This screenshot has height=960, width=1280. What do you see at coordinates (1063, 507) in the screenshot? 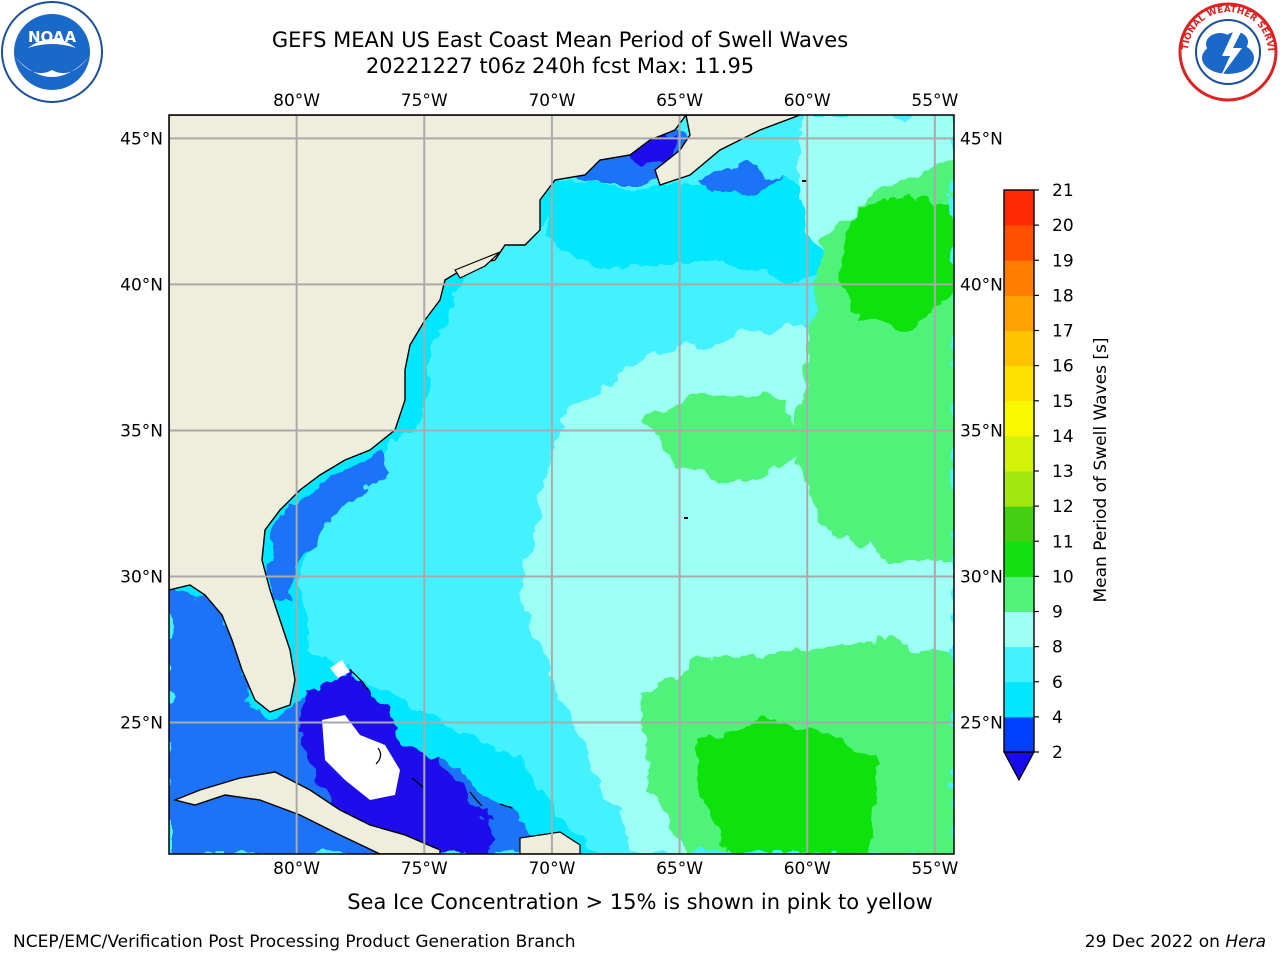
I see `colorbar-tick-label: 12` at bounding box center [1063, 507].